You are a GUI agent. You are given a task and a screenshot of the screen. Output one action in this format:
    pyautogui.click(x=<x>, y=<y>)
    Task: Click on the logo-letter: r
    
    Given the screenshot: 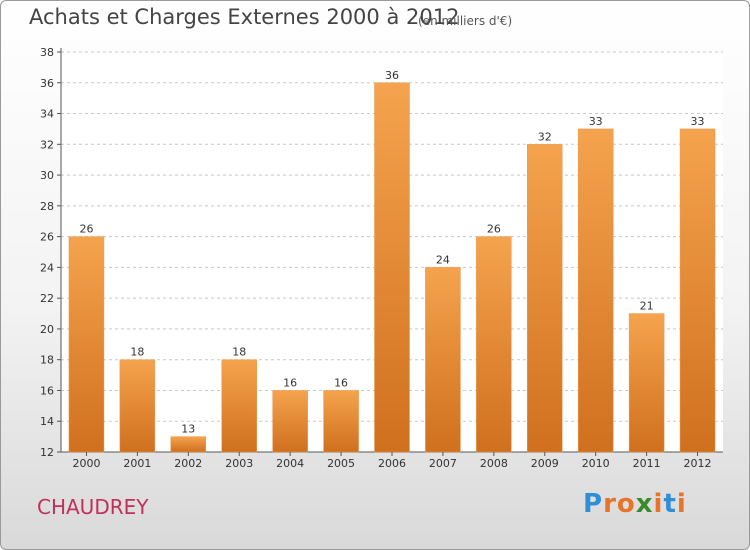 What is the action you would take?
    pyautogui.click(x=610, y=504)
    